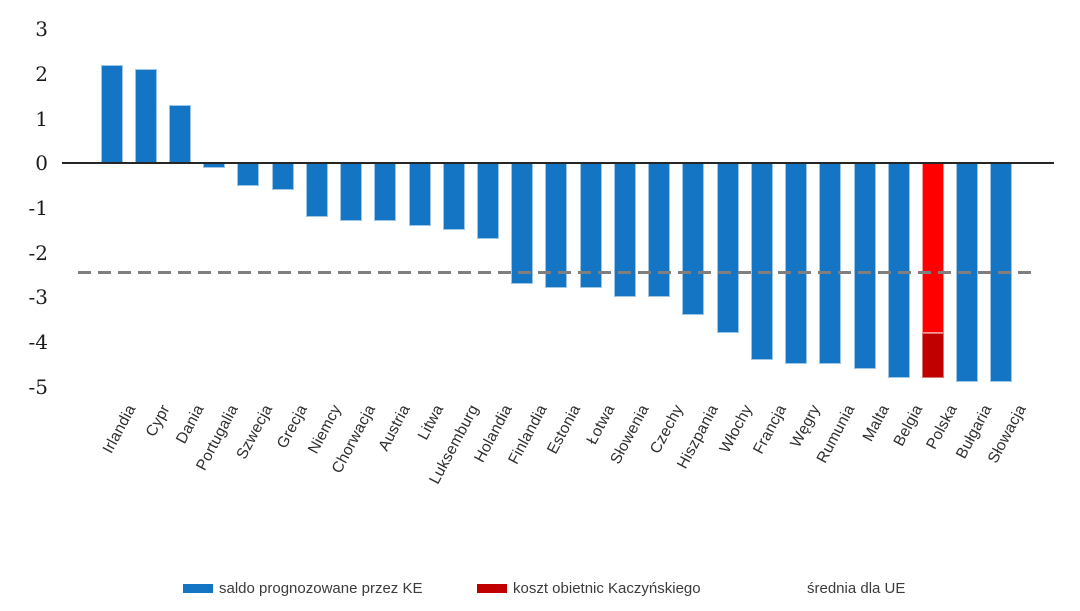 This screenshot has height=611, width=1080. I want to click on bar-holandia, so click(488, 201).